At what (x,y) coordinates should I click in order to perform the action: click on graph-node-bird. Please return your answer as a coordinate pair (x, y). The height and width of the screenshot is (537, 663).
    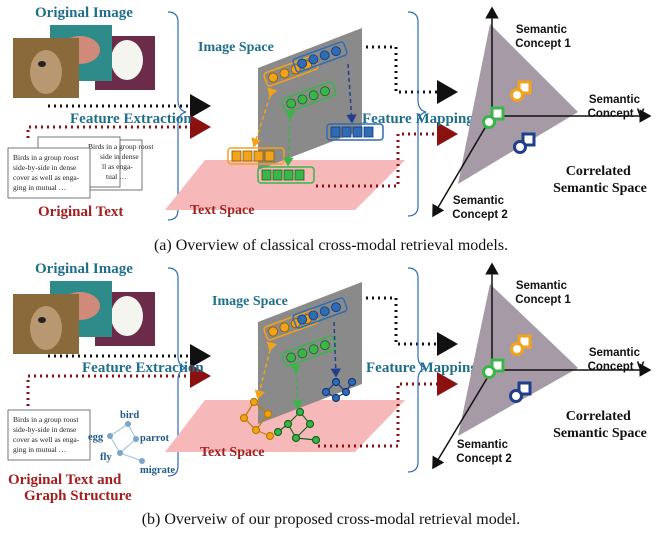
    Looking at the image, I should click on (128, 424).